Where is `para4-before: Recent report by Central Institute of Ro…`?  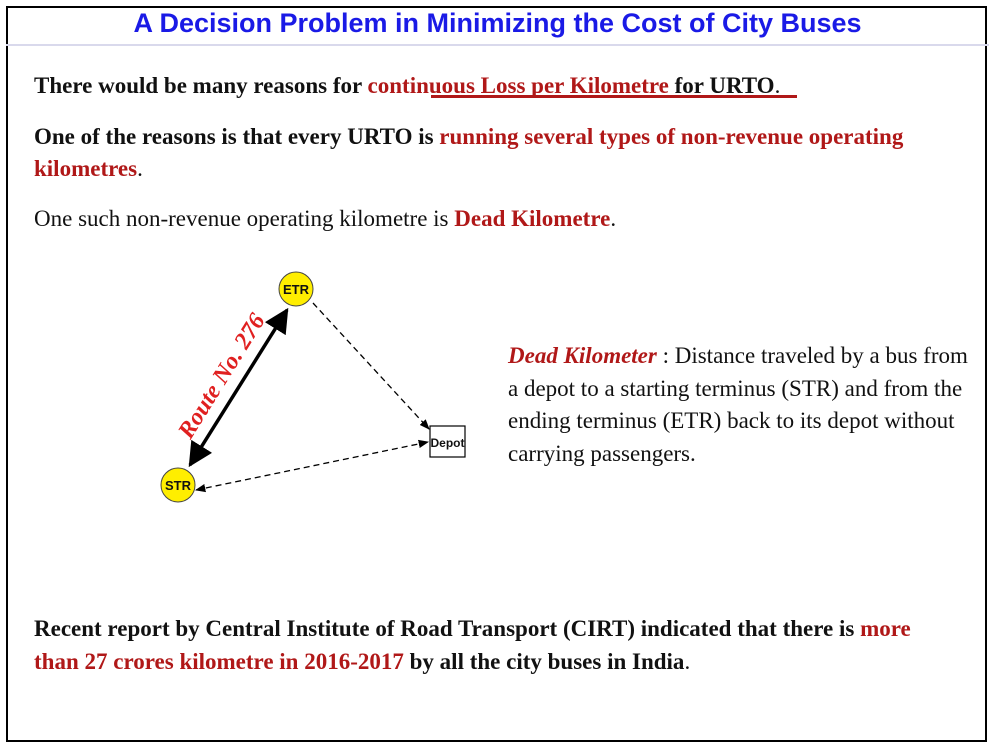 para4-before: Recent report by Central Institute of Ro… is located at coordinates (447, 628).